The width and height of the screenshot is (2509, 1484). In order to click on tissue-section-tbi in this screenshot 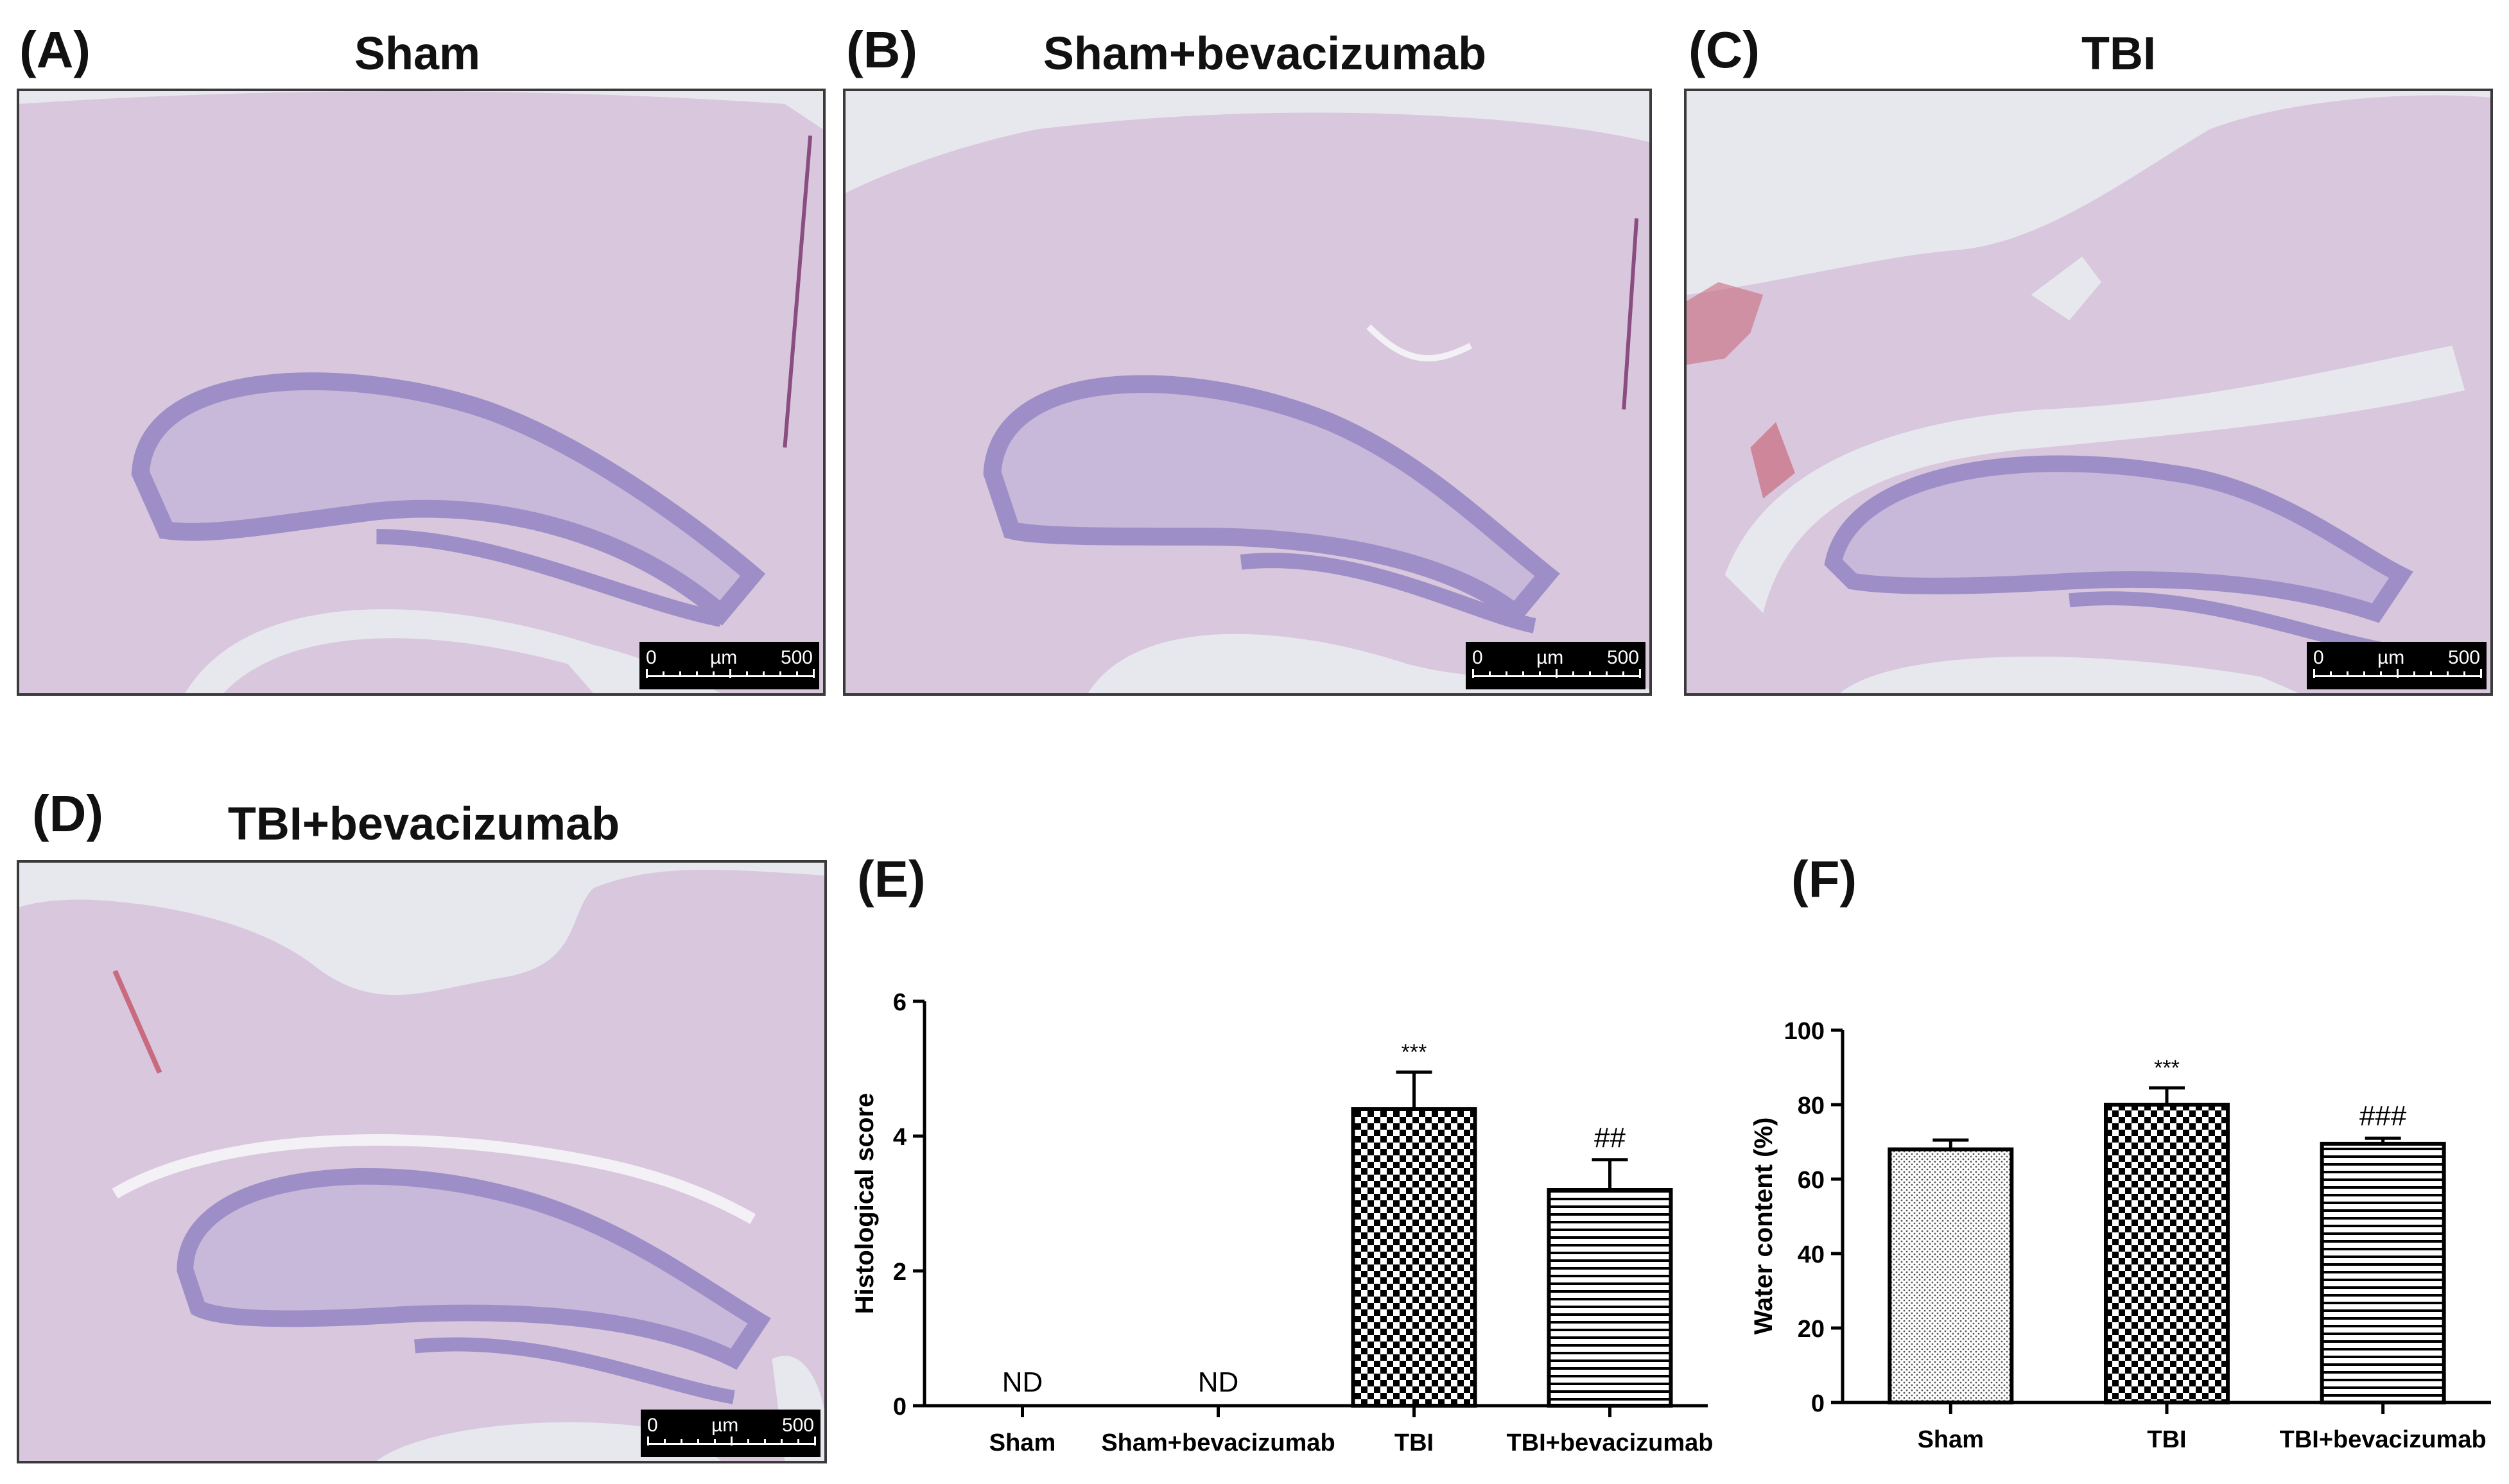, I will do `click(2088, 392)`.